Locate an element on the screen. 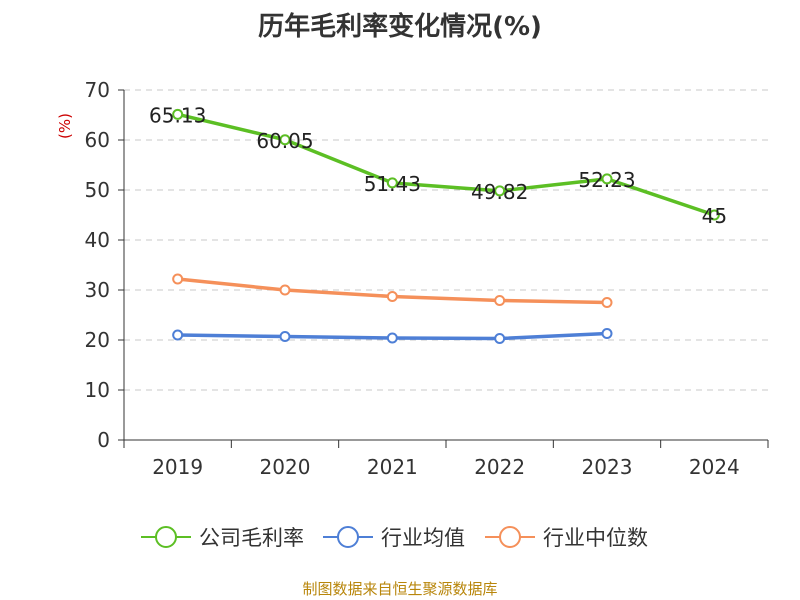 The image size is (800, 600). data-label: 45 is located at coordinates (714, 216).